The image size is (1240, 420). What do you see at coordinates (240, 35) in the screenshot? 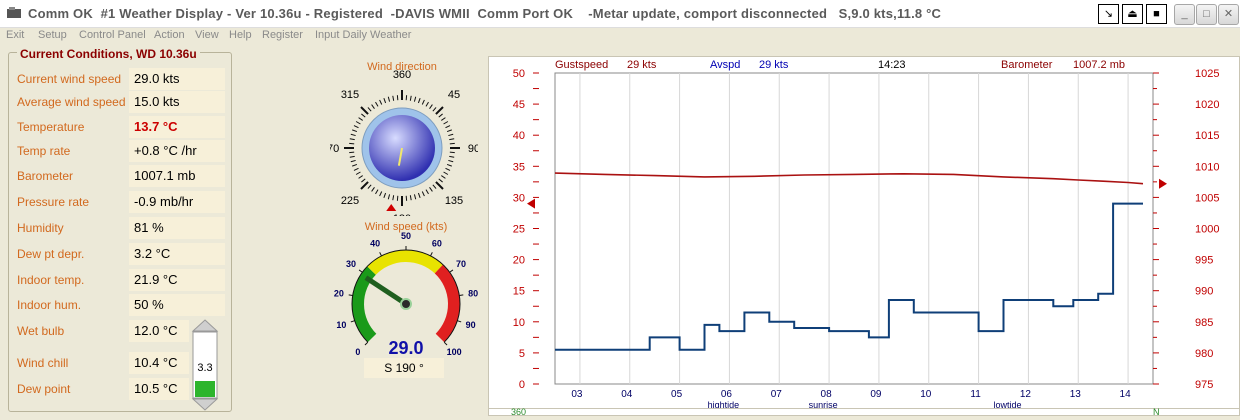
I see `menu-help: Help` at bounding box center [240, 35].